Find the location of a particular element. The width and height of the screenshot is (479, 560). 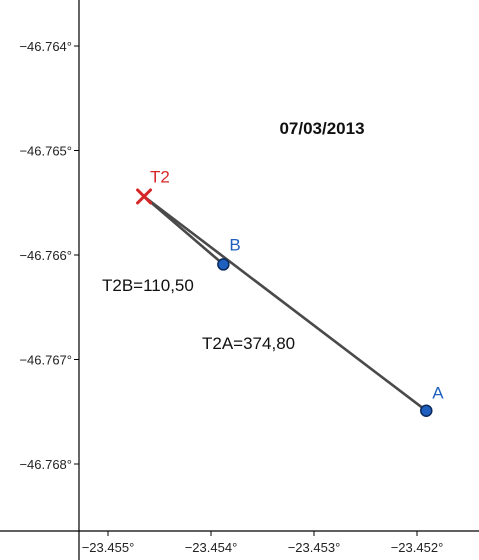

cross-stroke is located at coordinates (144, 196).